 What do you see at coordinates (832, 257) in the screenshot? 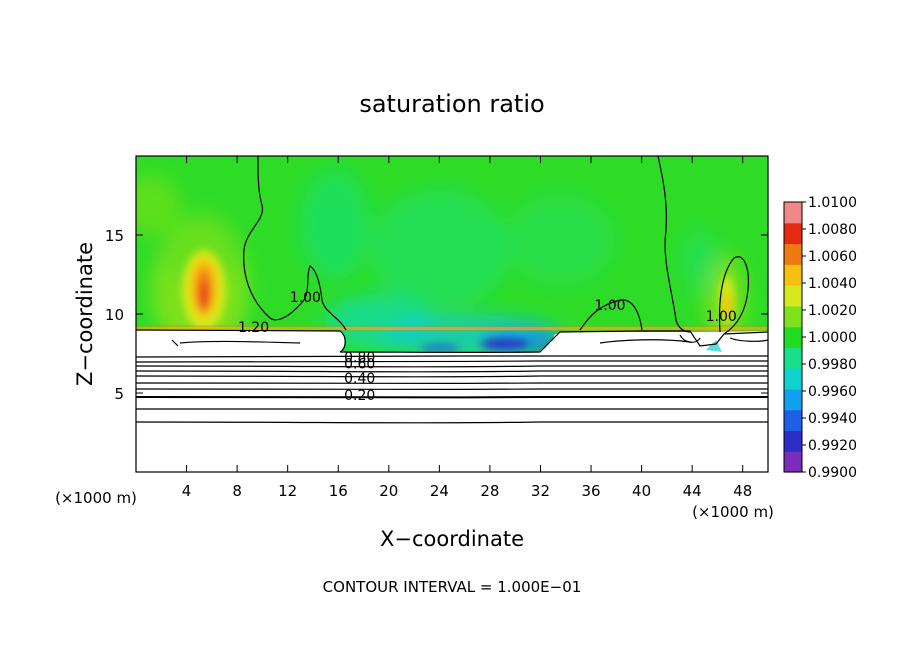
I see `colorbar-tick-label: 1.0060` at bounding box center [832, 257].